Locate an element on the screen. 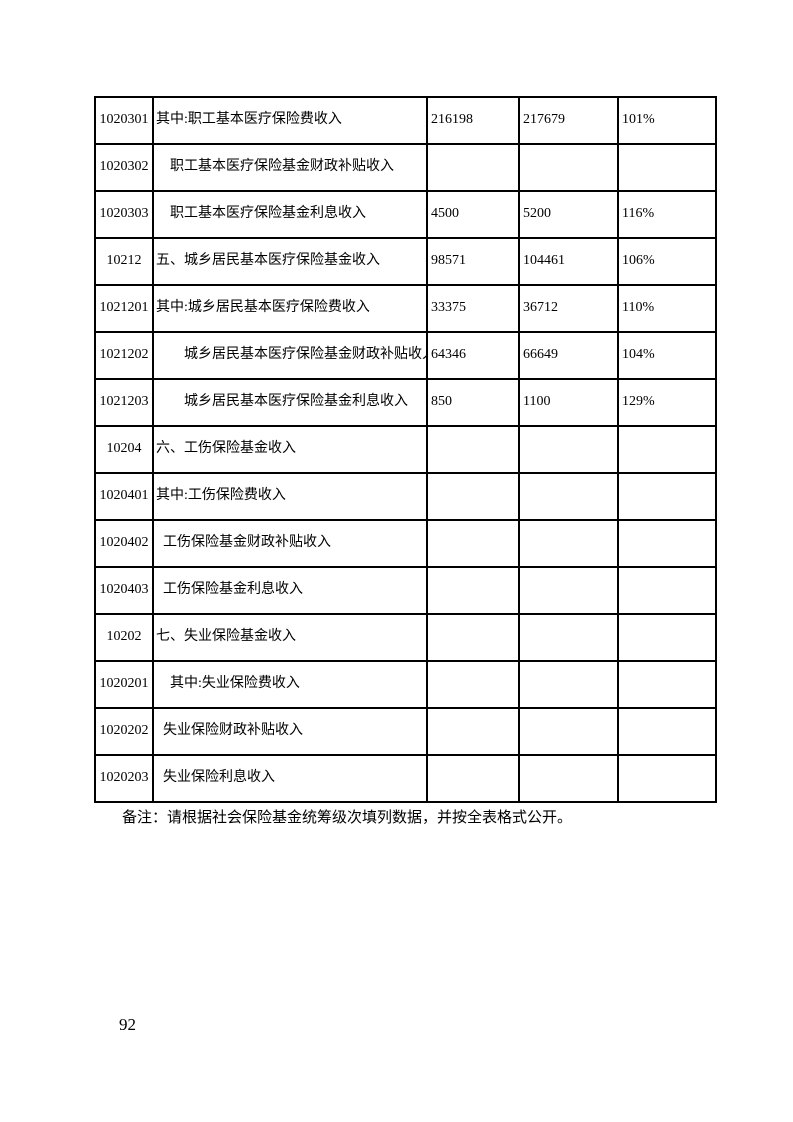 The height and width of the screenshot is (1122, 793). cell-amount-1: 216198 is located at coordinates (473, 120).